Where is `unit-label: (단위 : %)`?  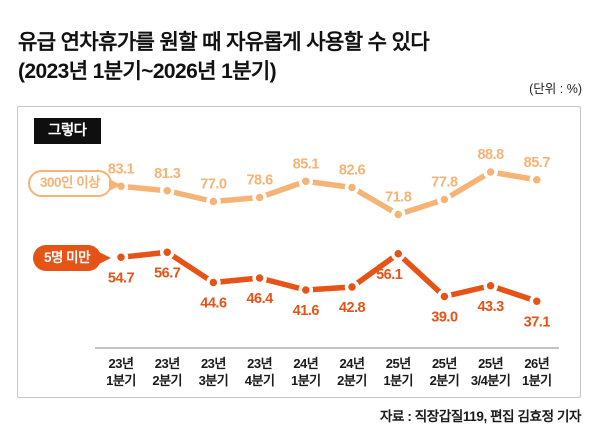
unit-label: (단위 : %) is located at coordinates (555, 89).